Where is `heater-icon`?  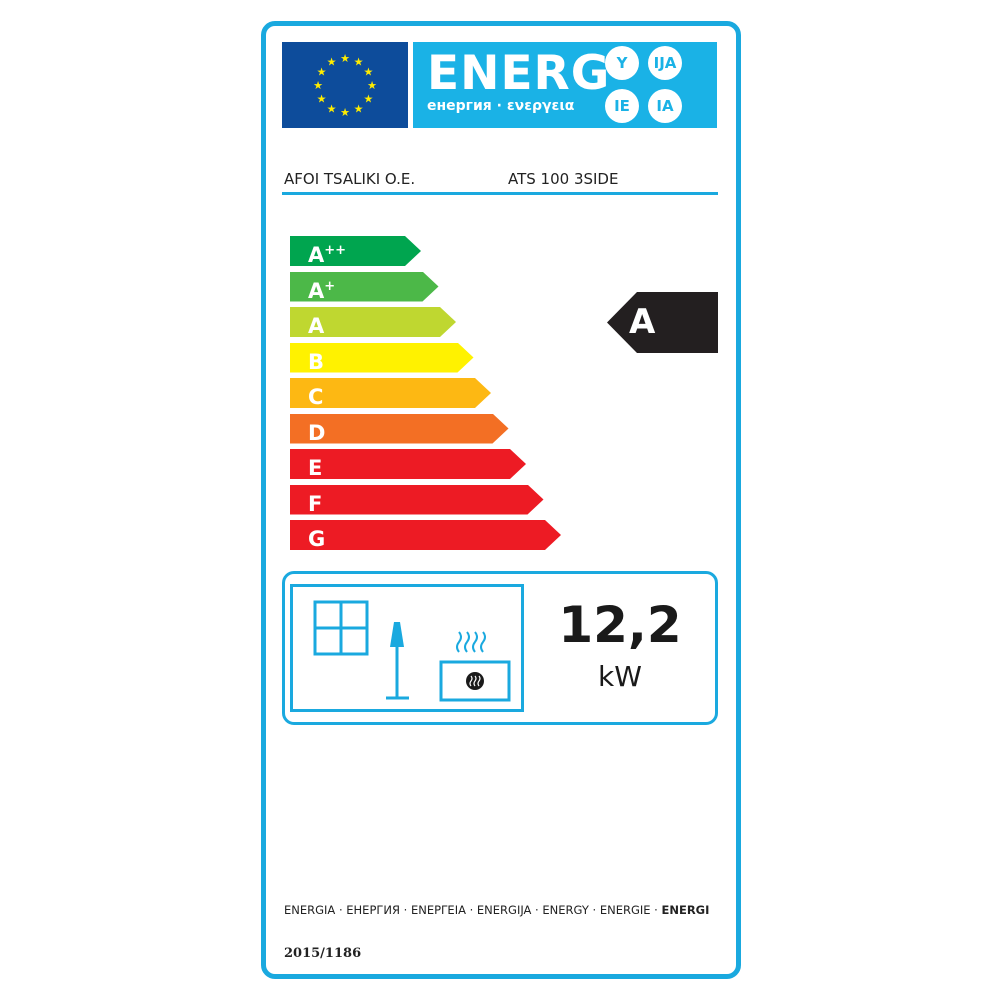
heater-icon is located at coordinates (475, 666).